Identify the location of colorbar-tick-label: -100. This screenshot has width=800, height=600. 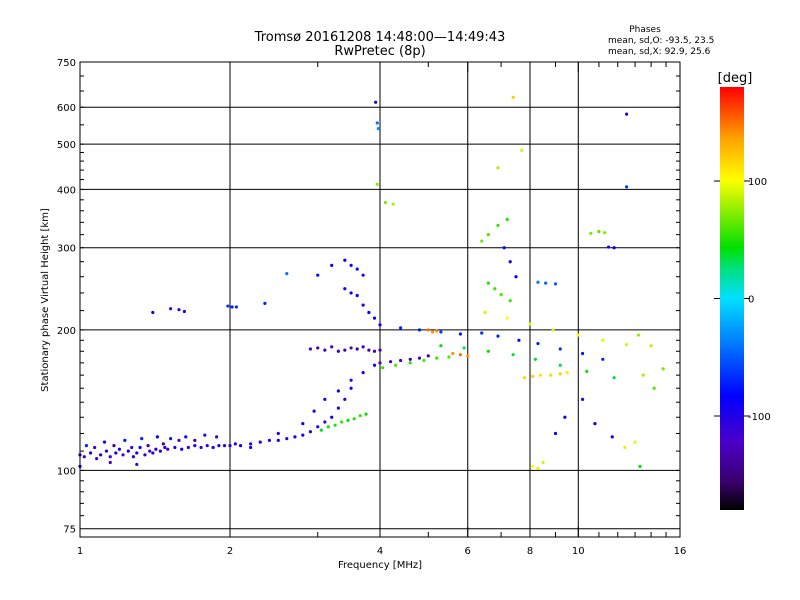
(759, 417).